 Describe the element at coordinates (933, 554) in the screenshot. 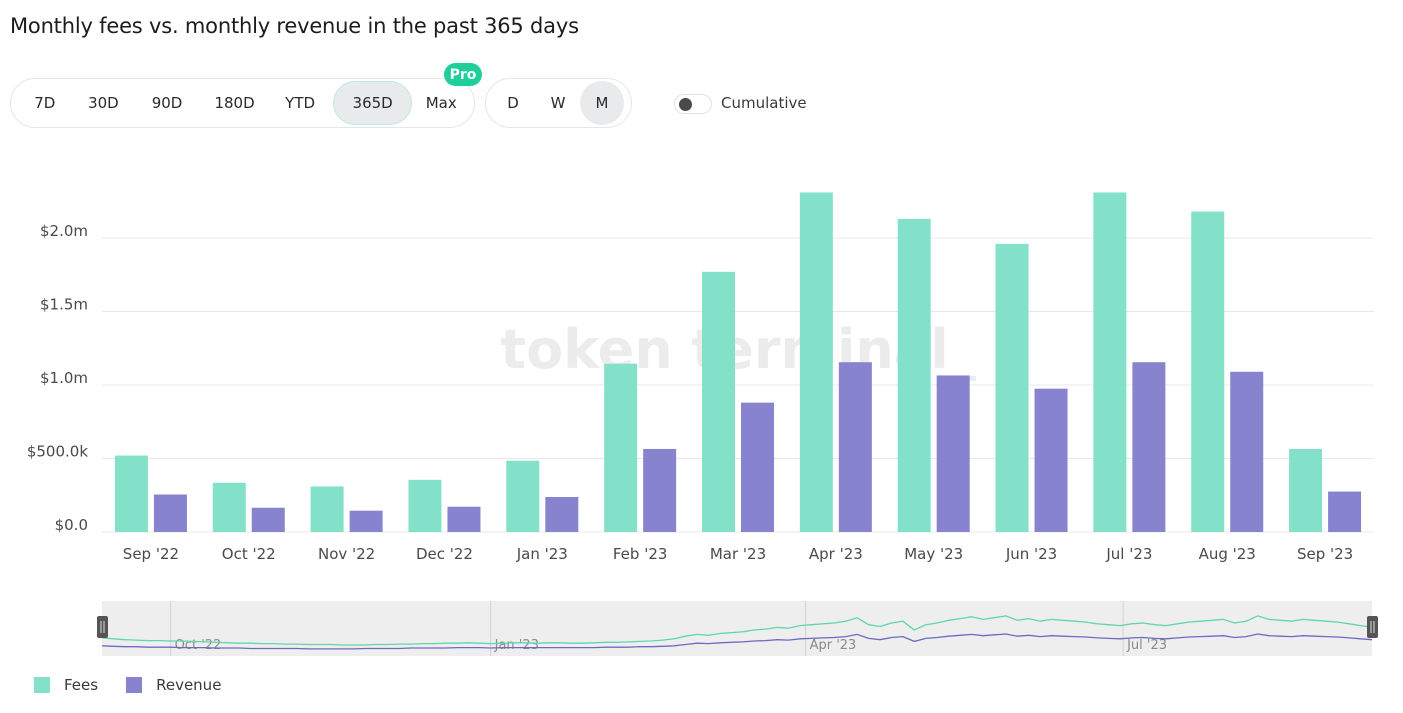

I see `x-tick-label: May '23` at that location.